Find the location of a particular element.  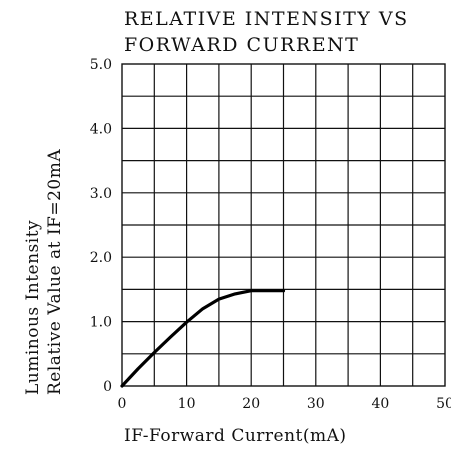

y-tick-label: 5.0 is located at coordinates (101, 65).